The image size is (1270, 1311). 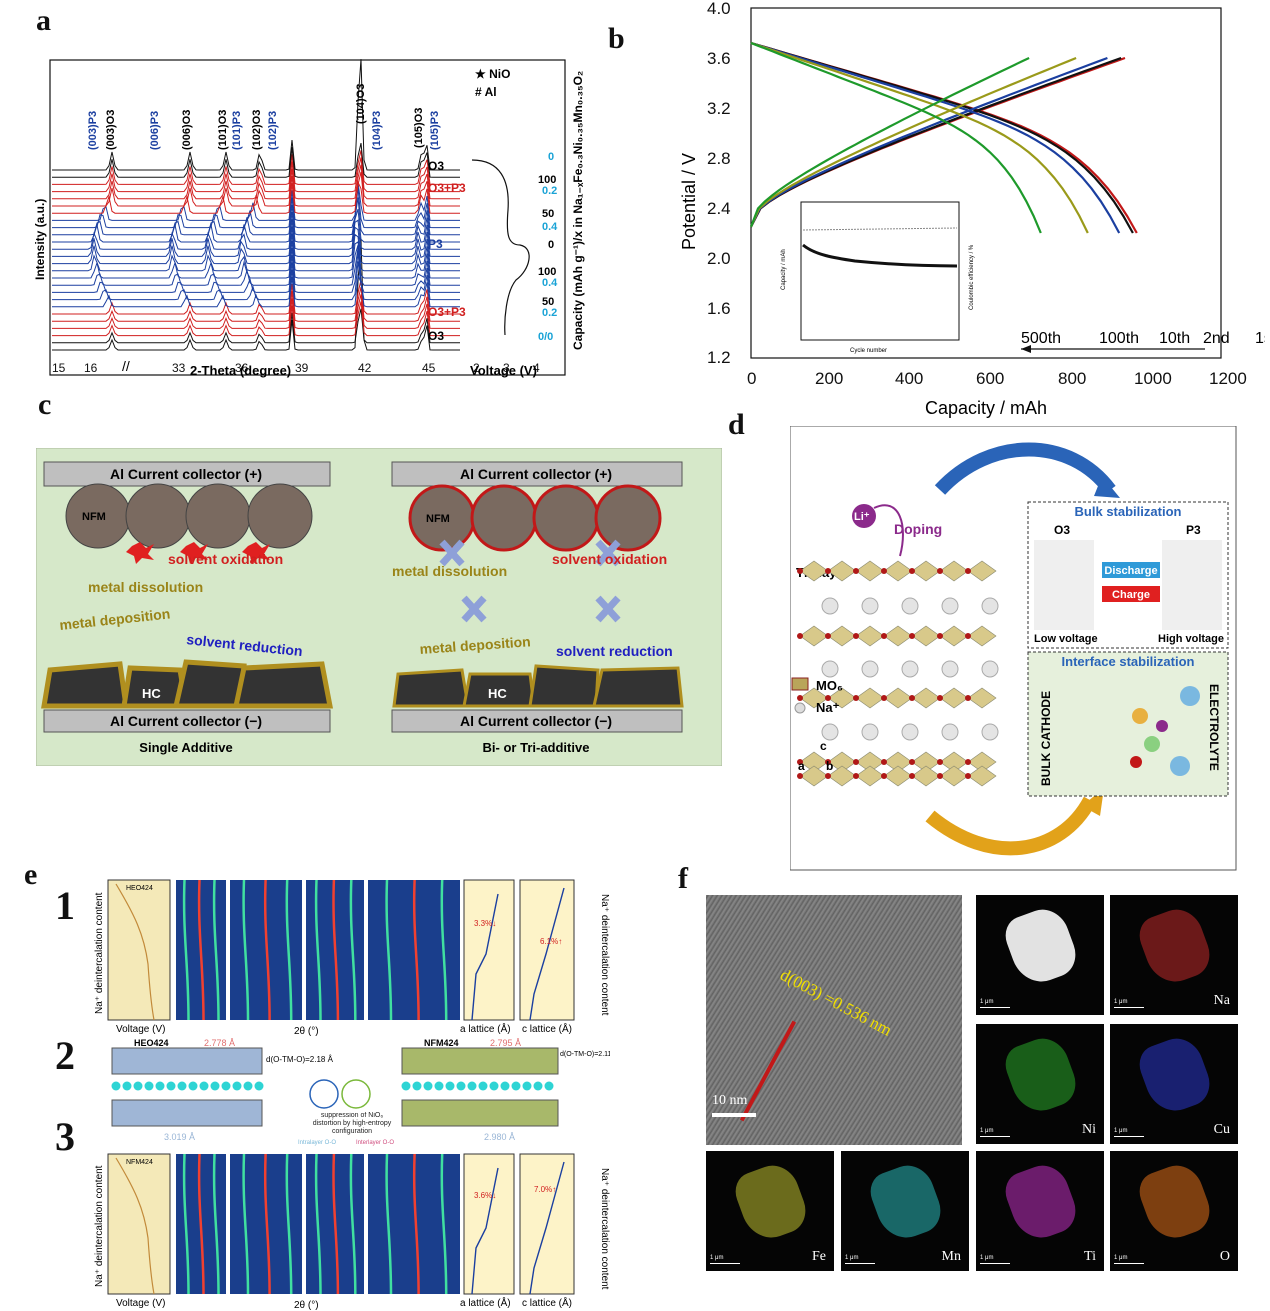 I want to click on element-label: O, so click(x=1224, y=1256).